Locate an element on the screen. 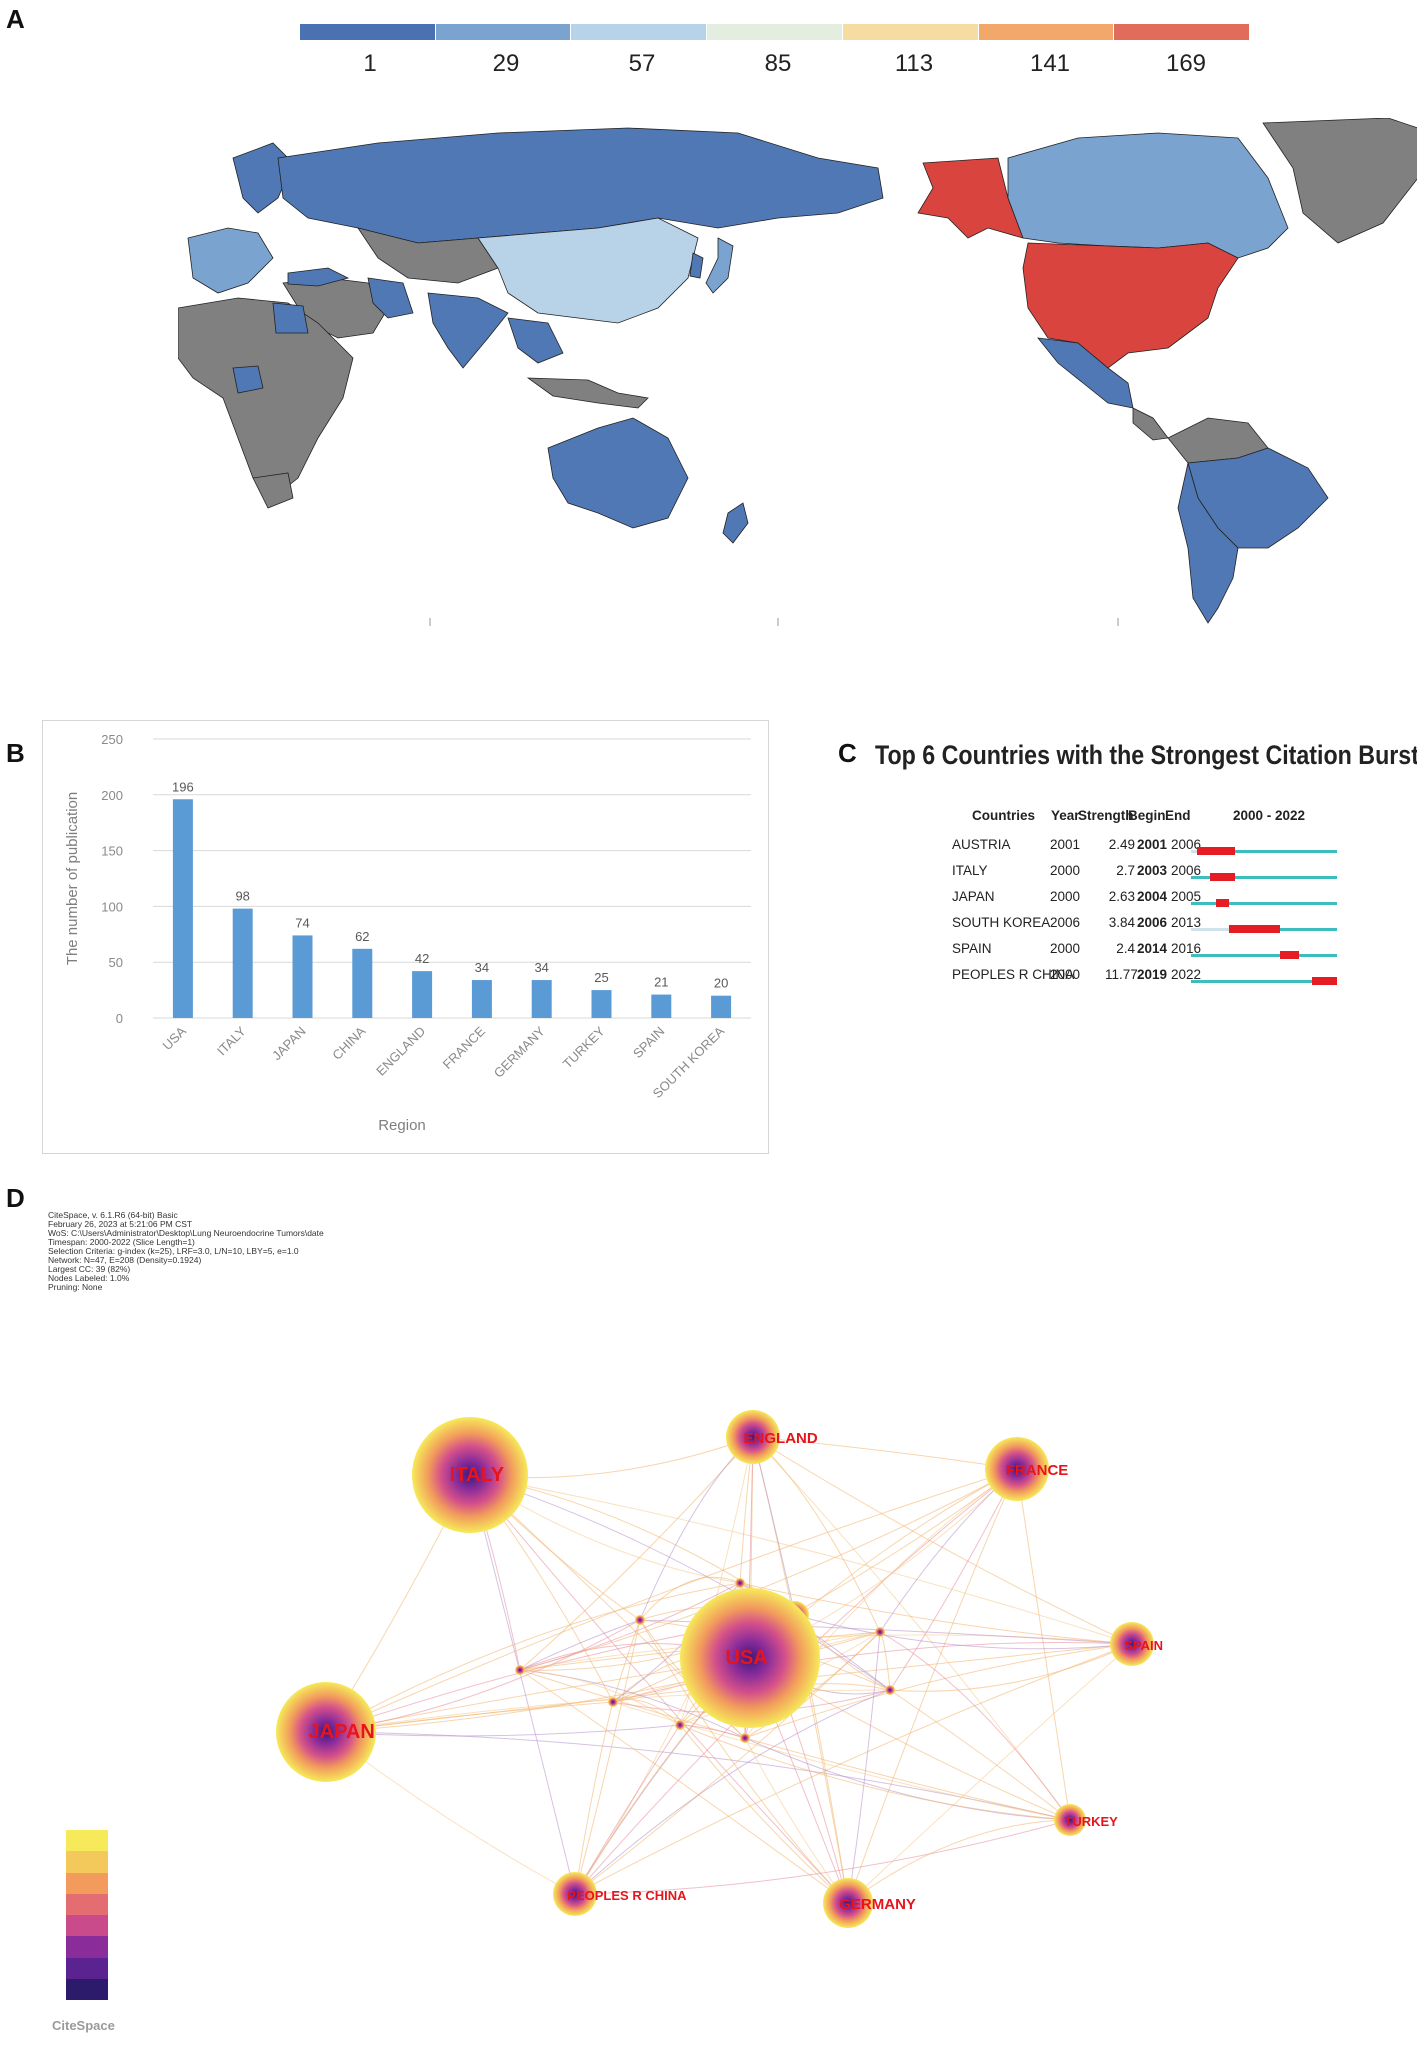  burst-strength: 2.63 is located at coordinates (1121, 896).